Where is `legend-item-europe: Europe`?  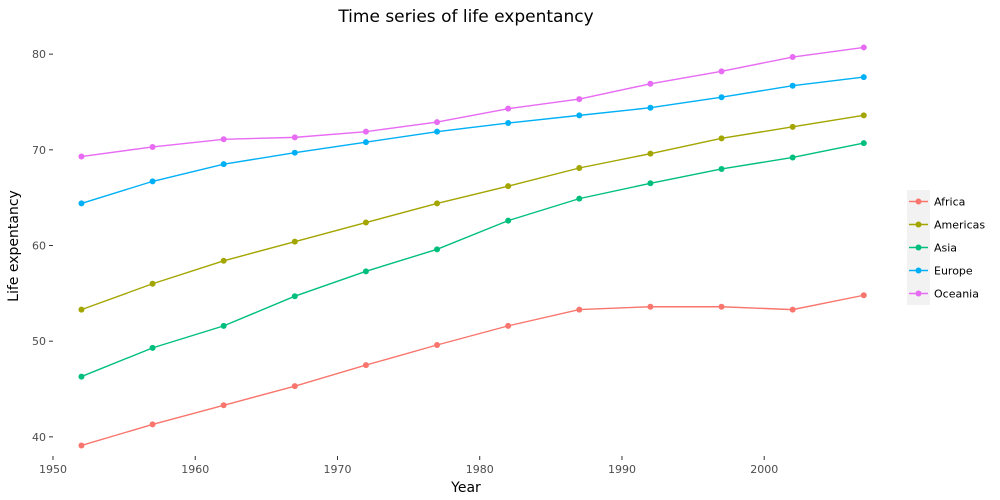 legend-item-europe: Europe is located at coordinates (940, 270).